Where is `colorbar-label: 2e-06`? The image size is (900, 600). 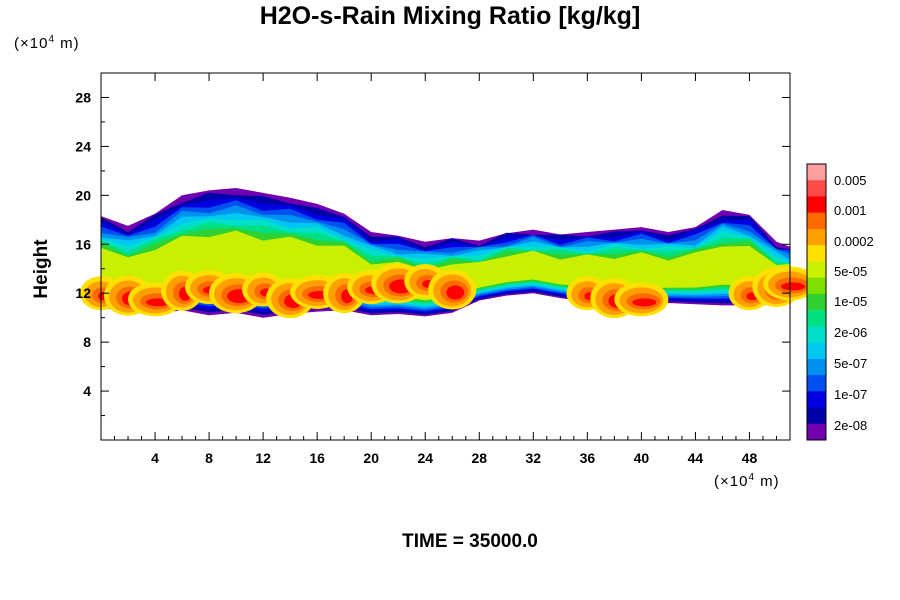
colorbar-label: 2e-06 is located at coordinates (850, 332).